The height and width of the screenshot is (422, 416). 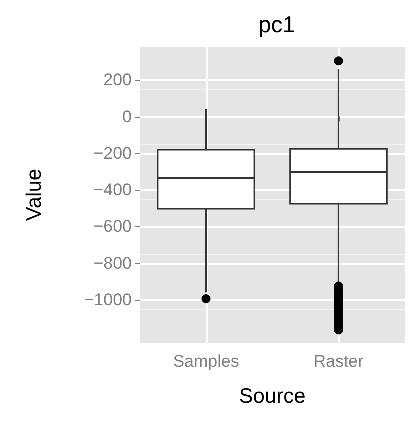 What do you see at coordinates (127, 116) in the screenshot?
I see `y-tick-label: 0` at bounding box center [127, 116].